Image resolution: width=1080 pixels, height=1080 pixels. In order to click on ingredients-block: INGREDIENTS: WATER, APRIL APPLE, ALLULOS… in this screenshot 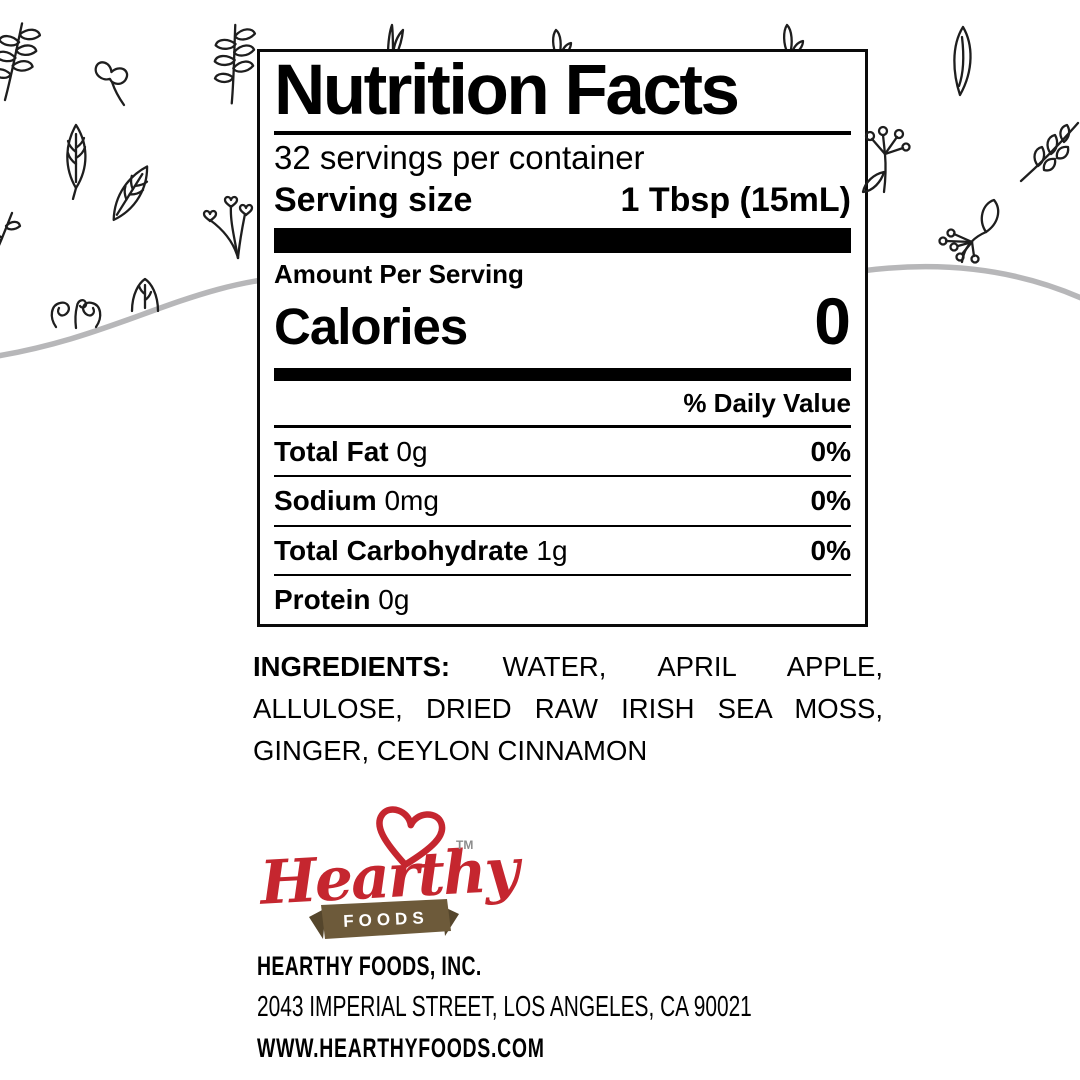, I will do `click(568, 709)`.